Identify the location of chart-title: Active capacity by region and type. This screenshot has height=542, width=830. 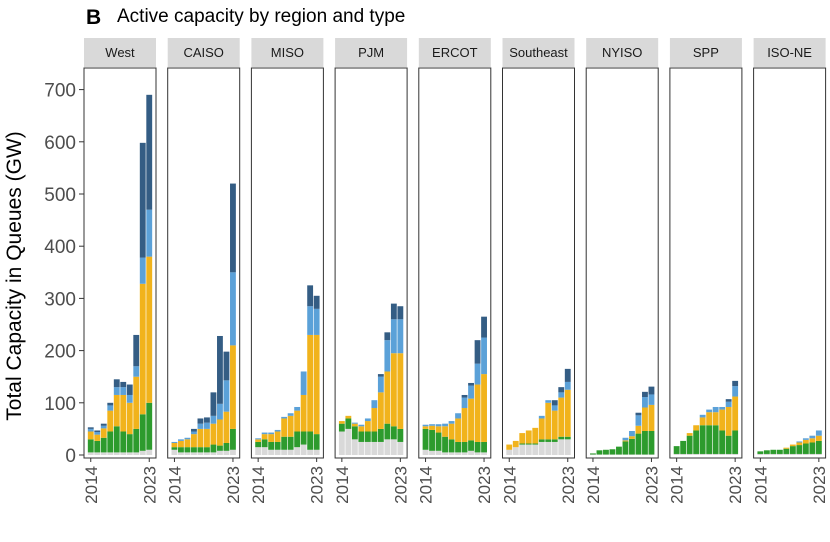
(261, 16).